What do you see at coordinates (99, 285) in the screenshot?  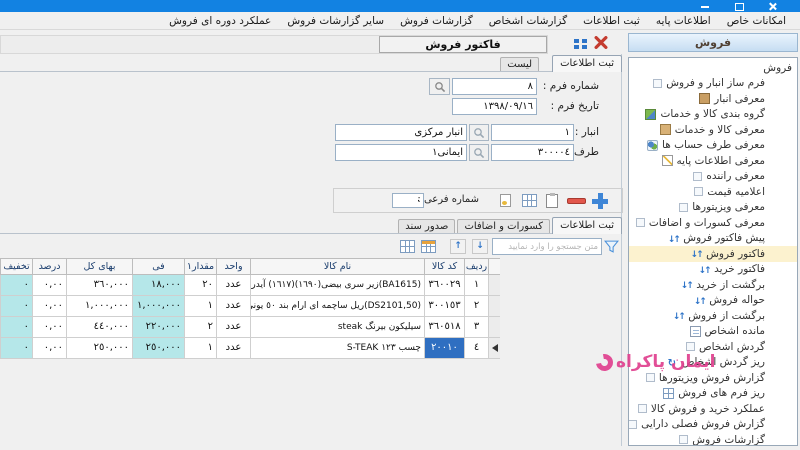 I see `cell-total-price: ٣٦٠,٠٠٠` at bounding box center [99, 285].